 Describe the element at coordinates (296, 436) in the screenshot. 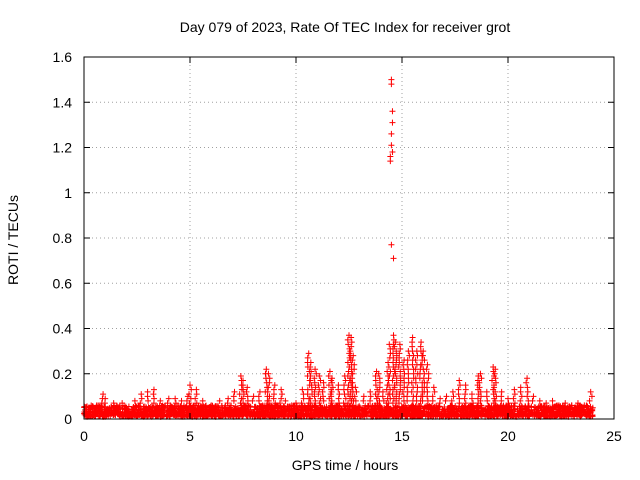

I see `x-tick-label: 10` at that location.